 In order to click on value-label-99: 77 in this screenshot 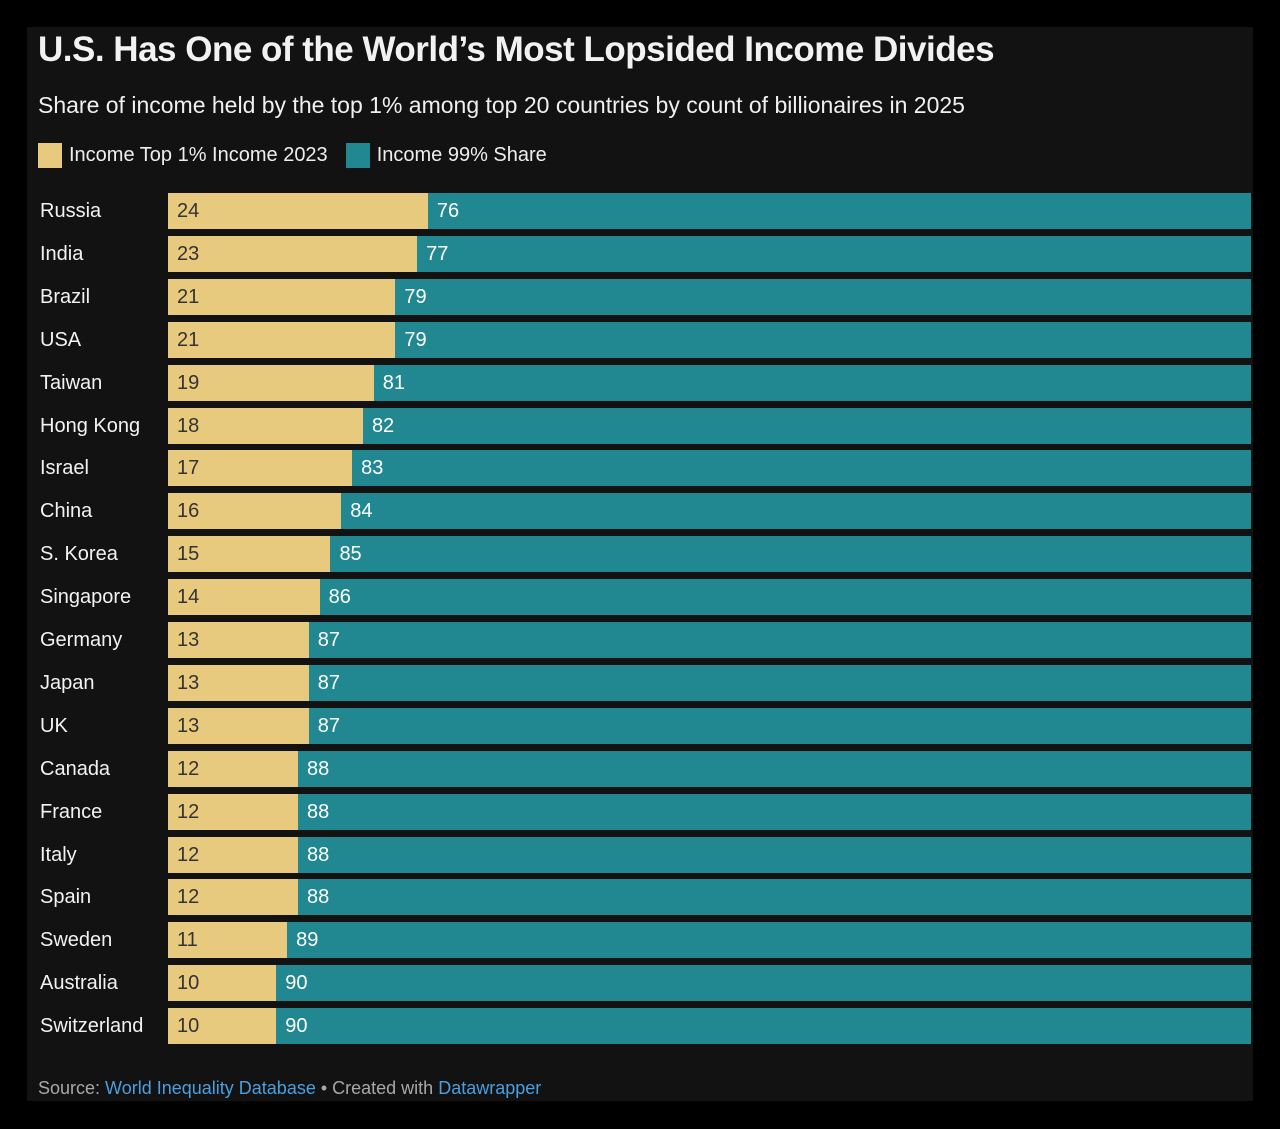, I will do `click(437, 253)`.